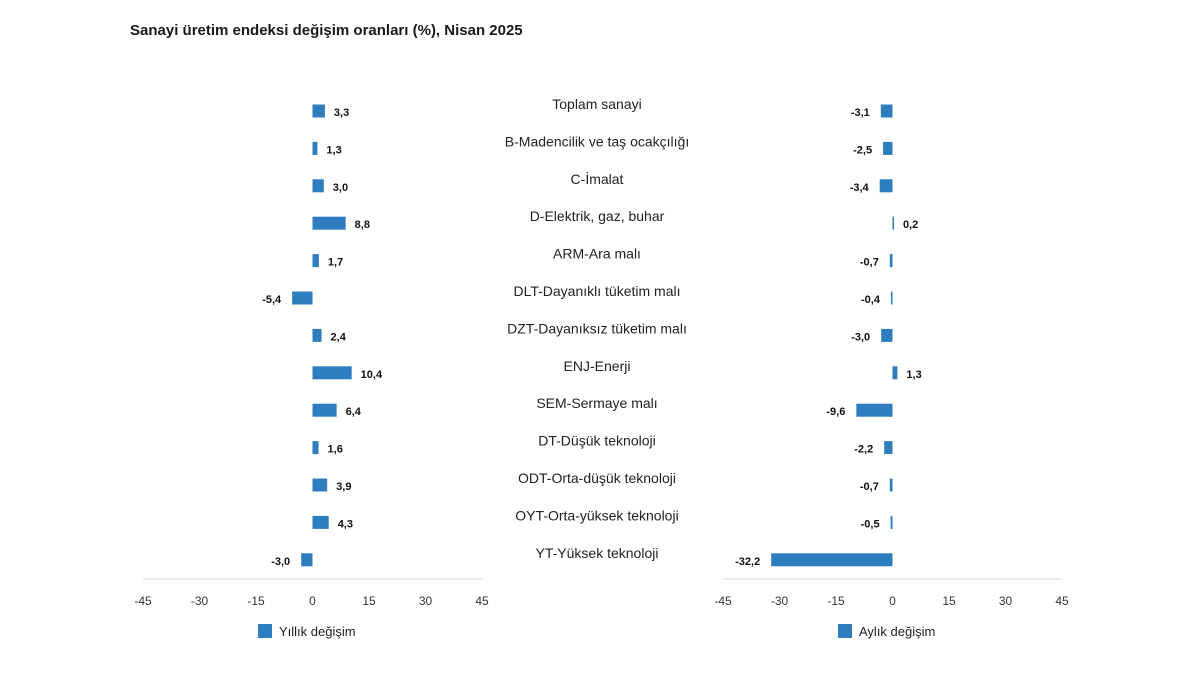 Image resolution: width=1200 pixels, height=675 pixels. I want to click on category-label: SEM-Sermaye malı, so click(596, 403).